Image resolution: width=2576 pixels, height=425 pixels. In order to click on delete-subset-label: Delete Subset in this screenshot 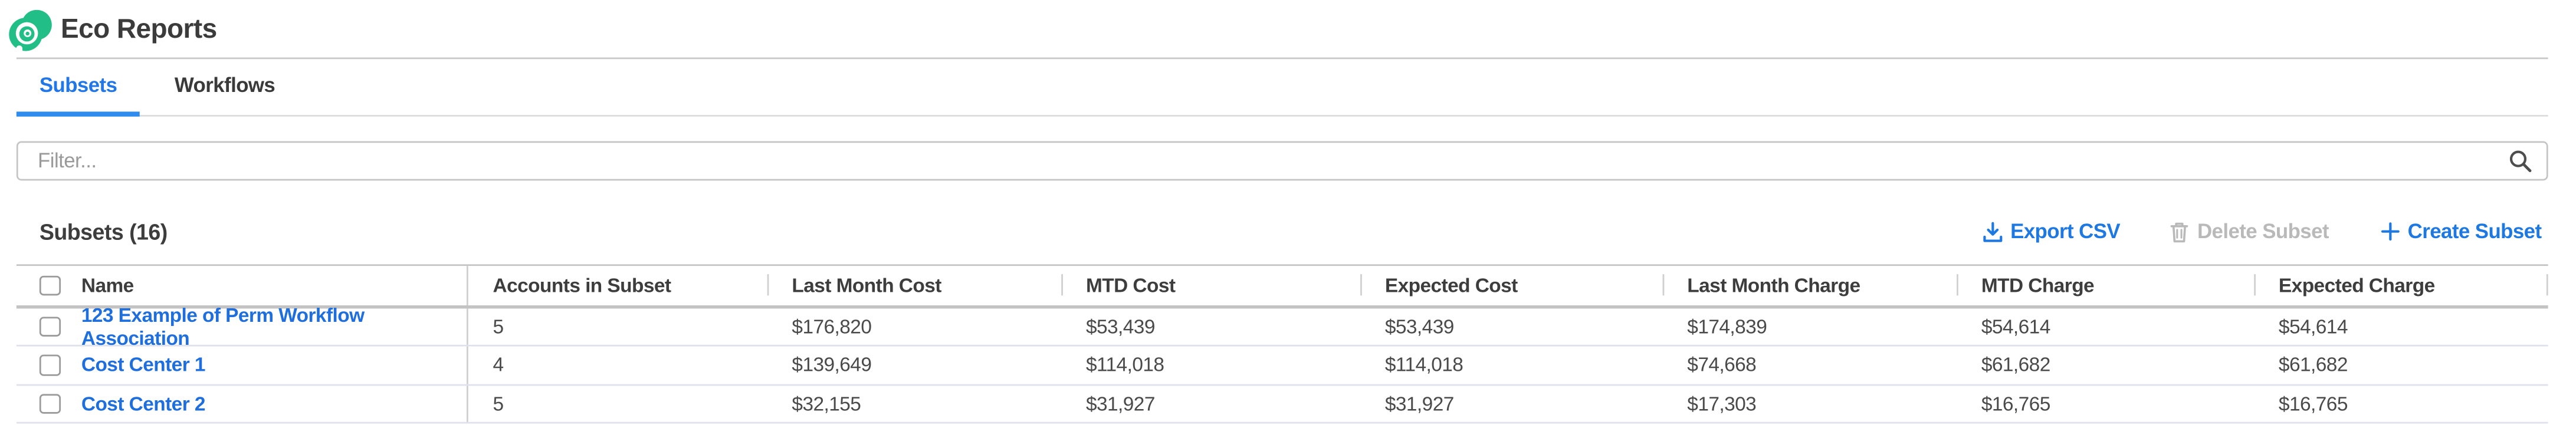, I will do `click(2263, 231)`.